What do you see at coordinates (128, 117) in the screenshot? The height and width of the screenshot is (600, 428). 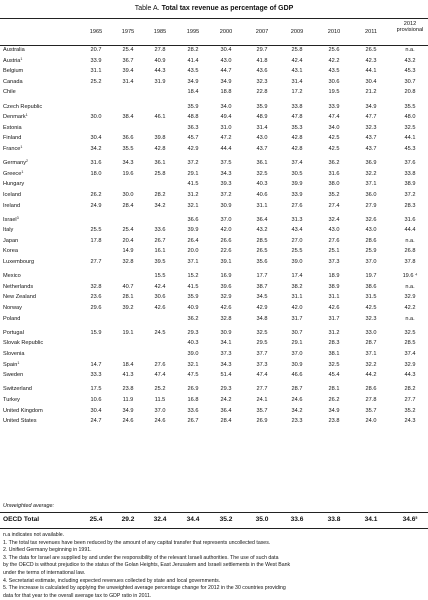 I see `table-cell: 38.4` at bounding box center [128, 117].